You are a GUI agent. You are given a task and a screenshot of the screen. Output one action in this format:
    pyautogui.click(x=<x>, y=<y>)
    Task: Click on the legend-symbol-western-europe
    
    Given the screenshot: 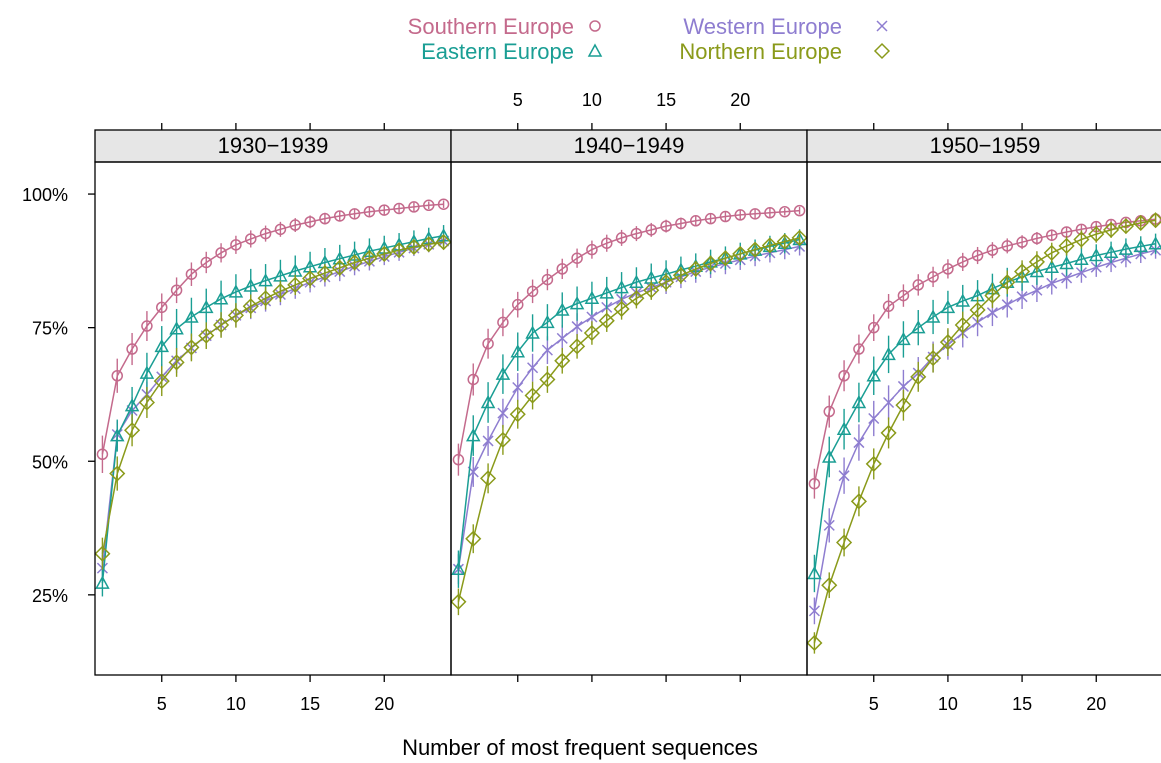 What is the action you would take?
    pyautogui.click(x=882, y=26)
    